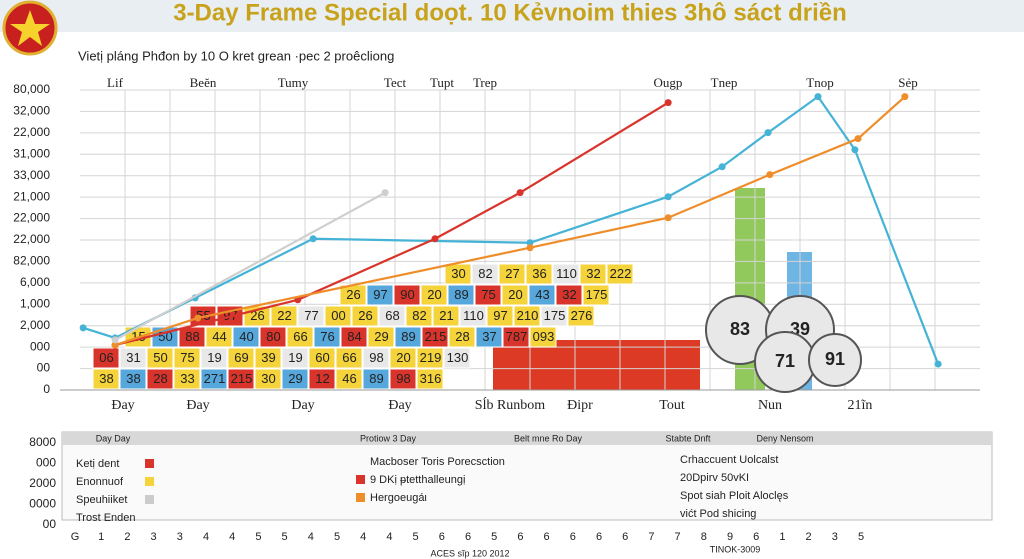 The width and height of the screenshot is (1024, 559). What do you see at coordinates (35, 325) in the screenshot?
I see `y-tick-label: 2,000` at bounding box center [35, 325].